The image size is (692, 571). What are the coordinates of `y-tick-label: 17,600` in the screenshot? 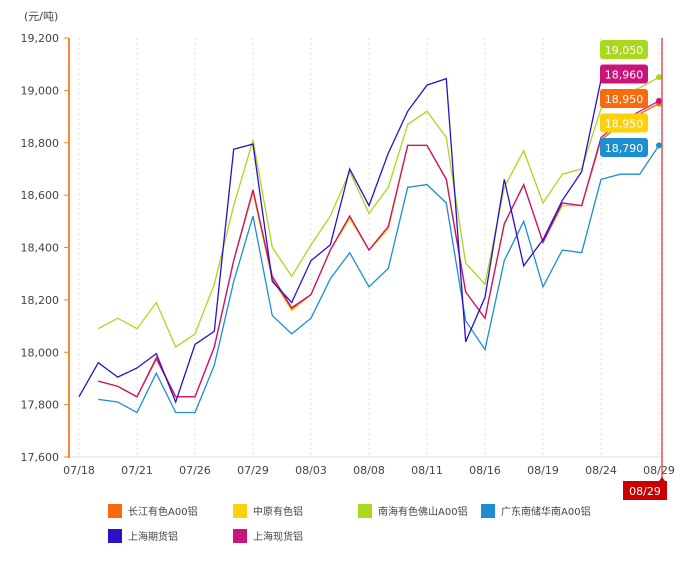 It's located at (40, 457).